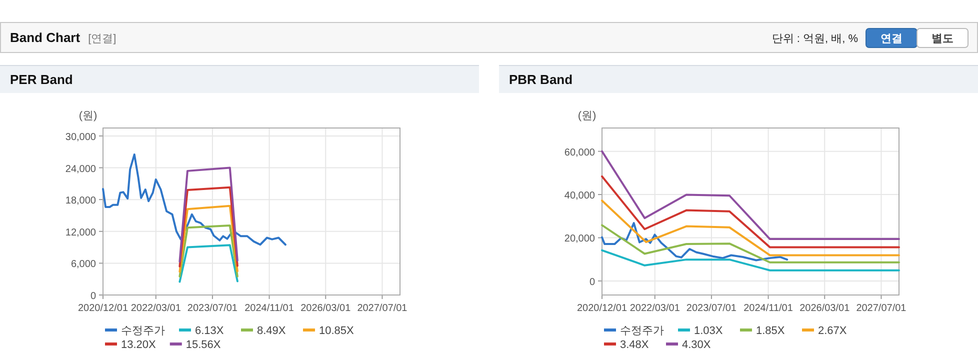 The height and width of the screenshot is (364, 978). What do you see at coordinates (337, 331) in the screenshot?
I see `legend-label: 10.85X` at bounding box center [337, 331].